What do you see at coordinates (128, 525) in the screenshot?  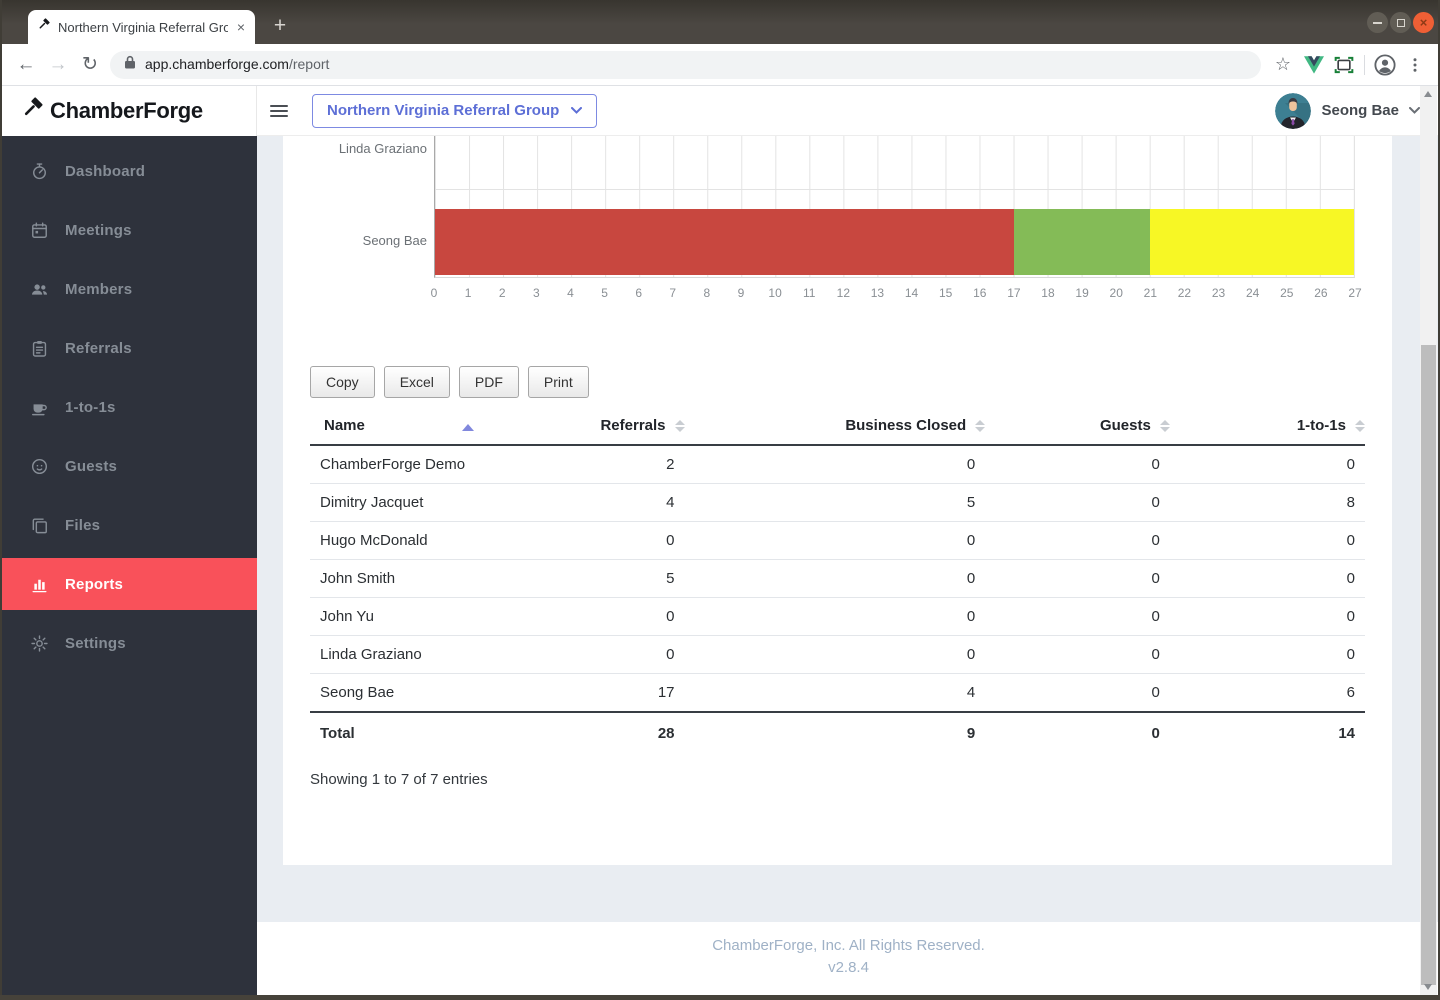 I see `sidebar-item-files: Files` at bounding box center [128, 525].